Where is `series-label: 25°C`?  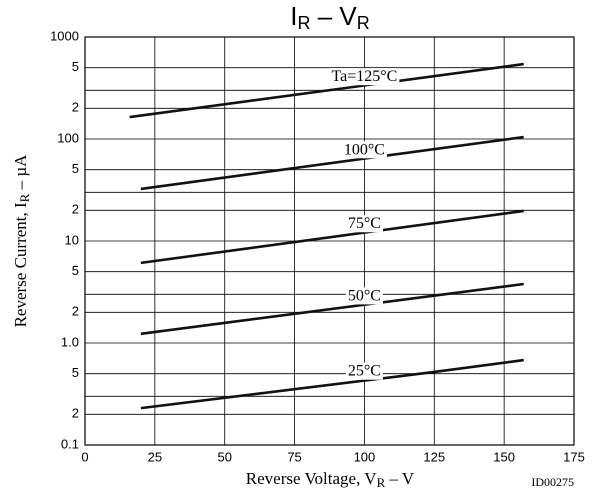 series-label: 25°C is located at coordinates (364, 371).